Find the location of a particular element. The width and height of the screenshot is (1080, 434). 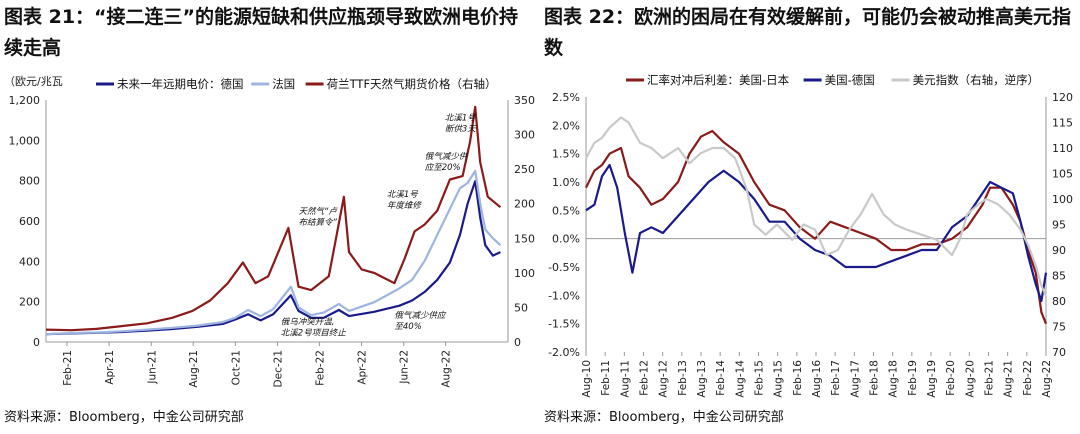

legend-label-1: 法国 is located at coordinates (283, 84).